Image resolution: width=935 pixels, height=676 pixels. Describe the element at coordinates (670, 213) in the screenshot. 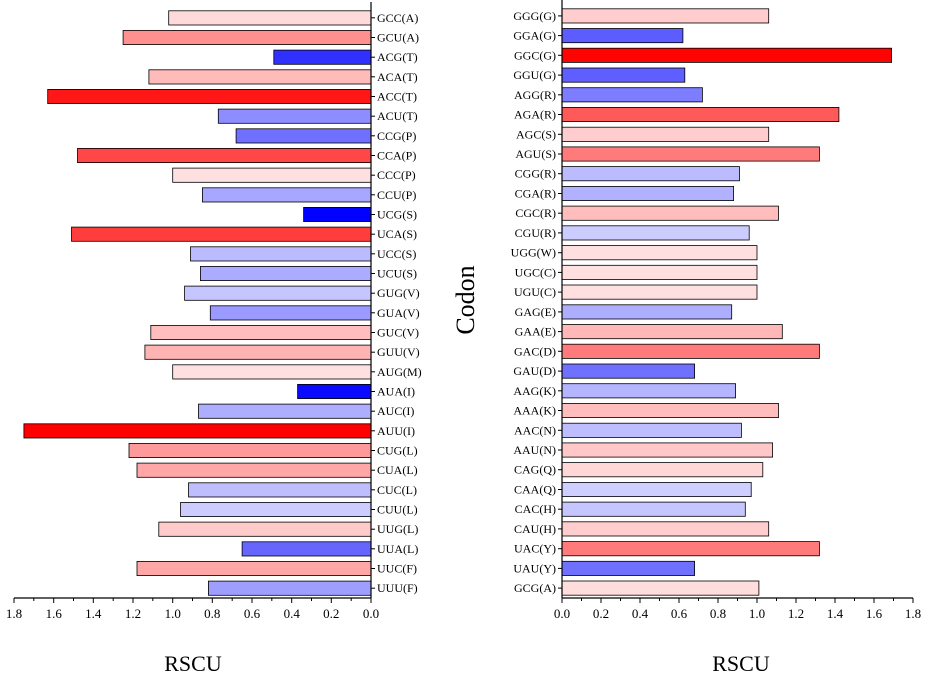

I see `bar-CGC(R)` at that location.